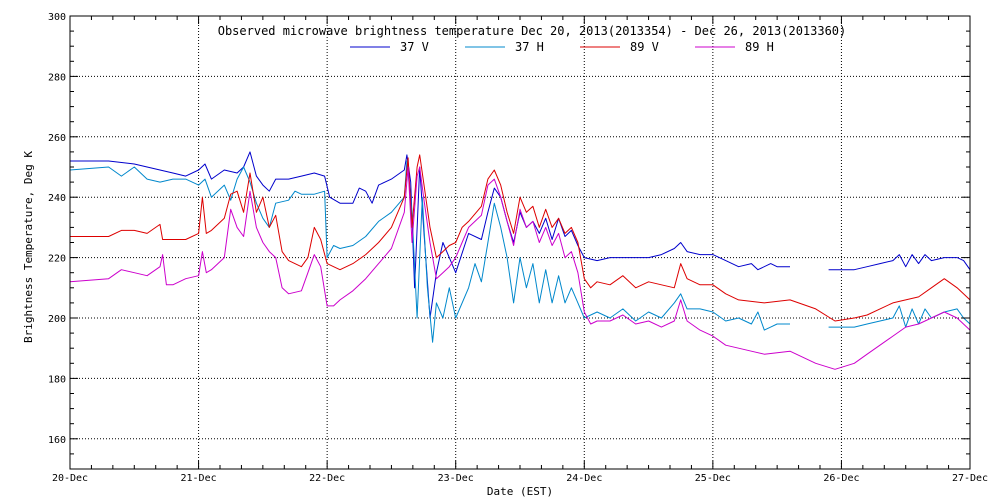  Describe the element at coordinates (713, 478) in the screenshot. I see `x-tick-label: 25-Dec` at that location.